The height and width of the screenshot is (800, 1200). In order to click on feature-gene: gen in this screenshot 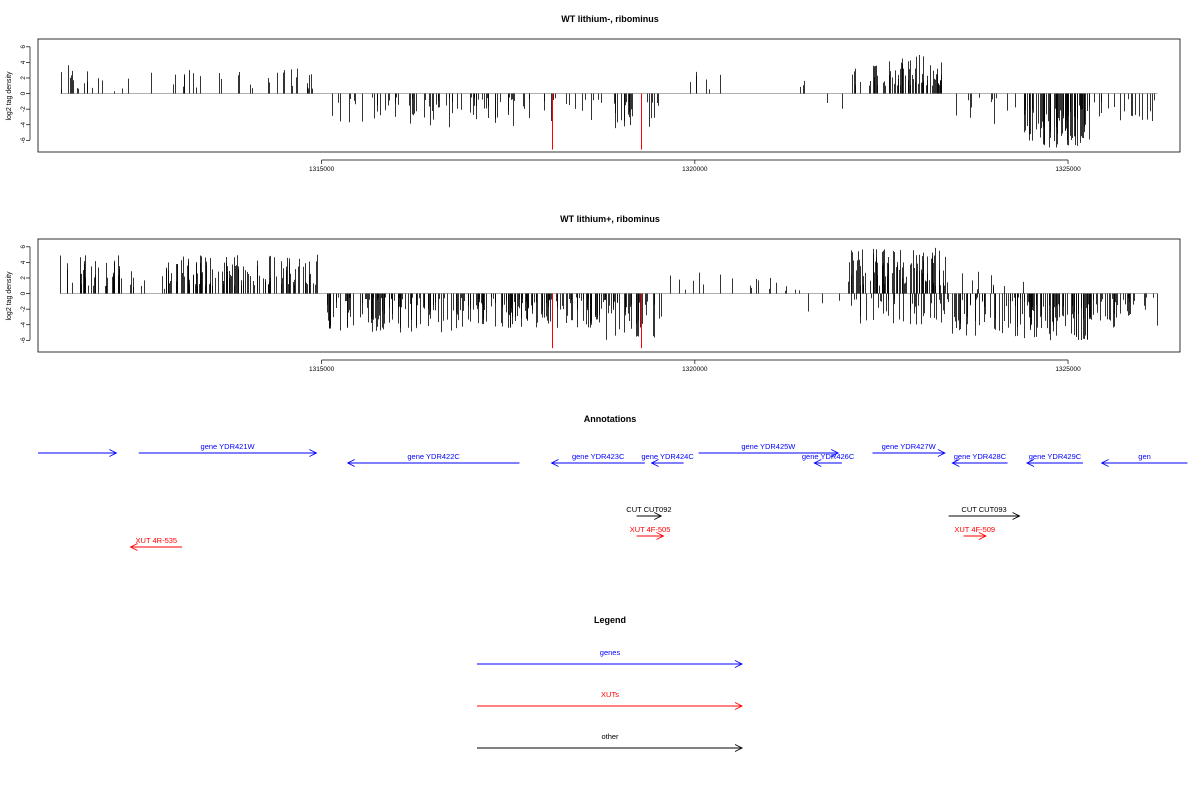, I will do `click(1144, 459)`.